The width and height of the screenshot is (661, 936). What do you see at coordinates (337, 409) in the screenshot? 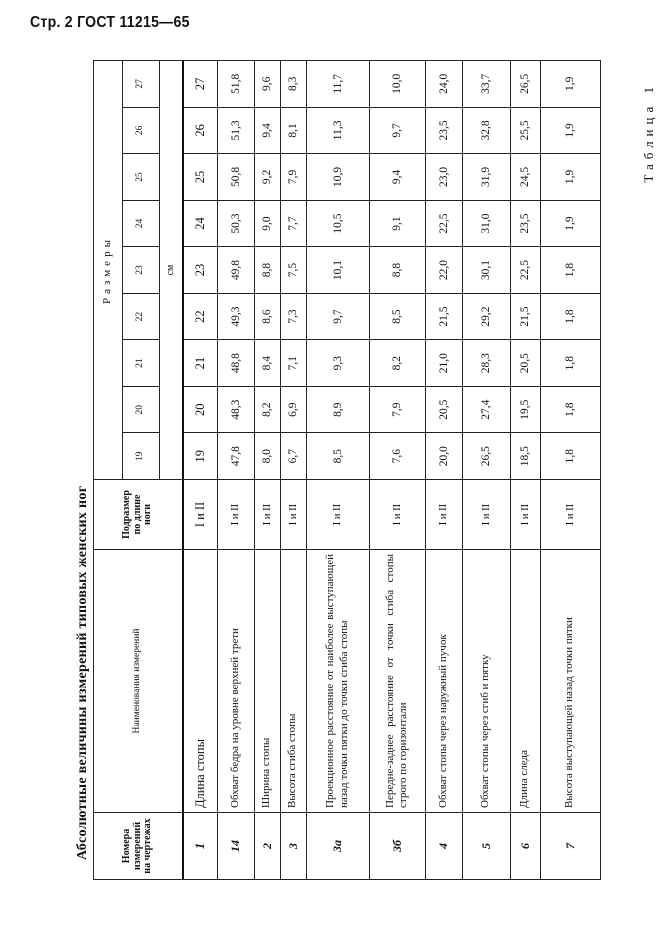
I see `measurement-value: 8,9` at bounding box center [337, 409].